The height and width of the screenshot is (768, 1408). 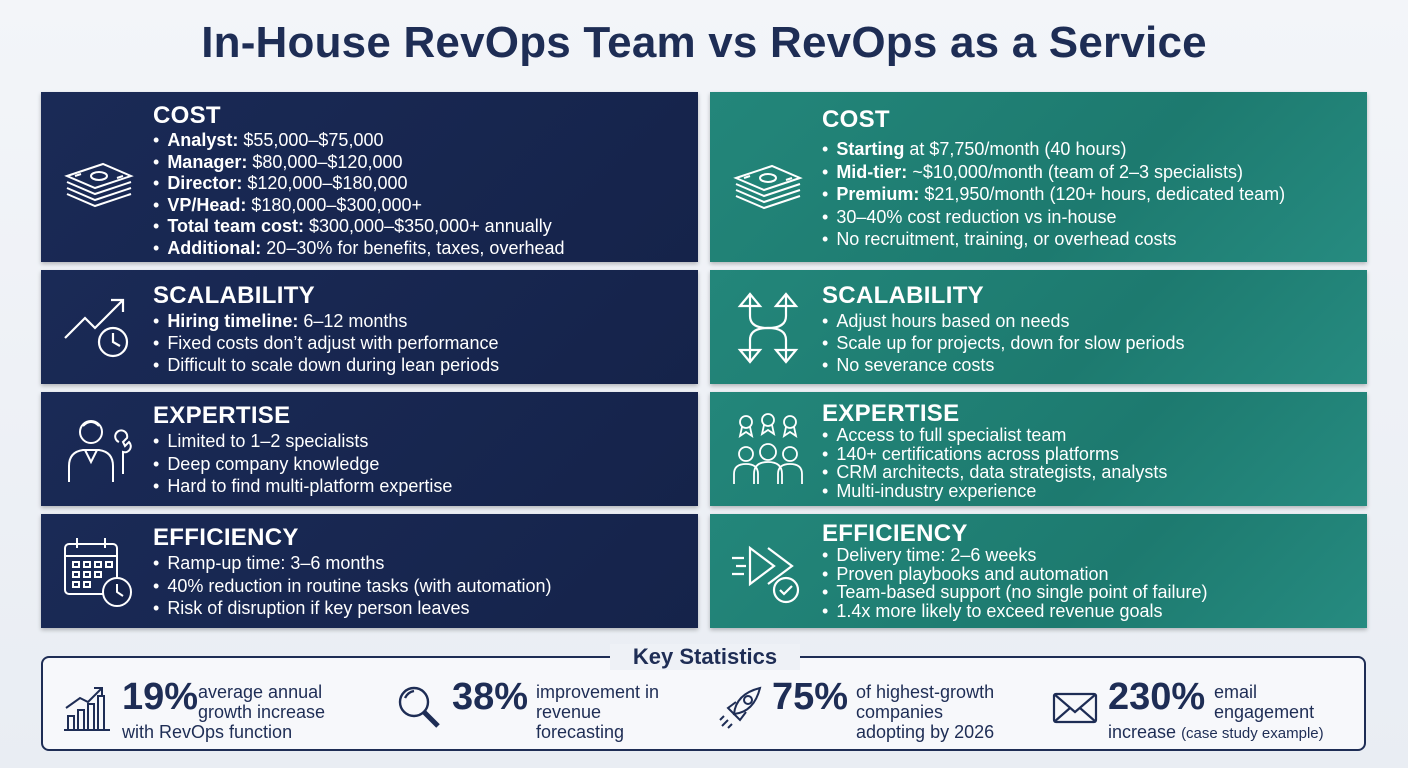 What do you see at coordinates (994, 491) in the screenshot?
I see `list-item: Multi-industry experience` at bounding box center [994, 491].